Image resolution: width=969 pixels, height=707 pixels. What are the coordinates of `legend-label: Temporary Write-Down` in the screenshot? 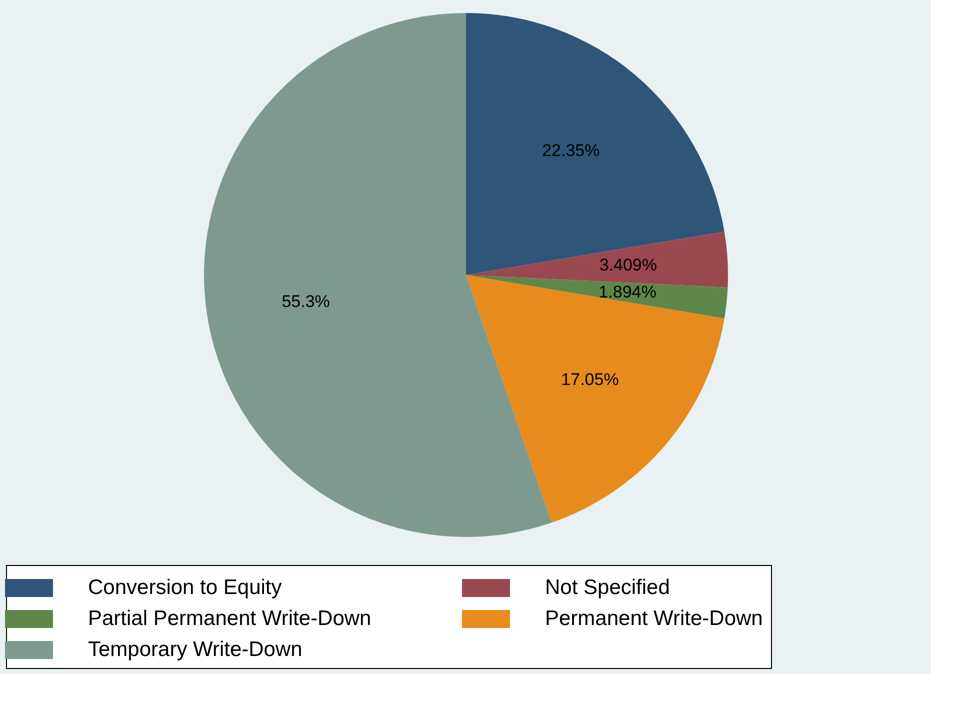 It's located at (195, 649).